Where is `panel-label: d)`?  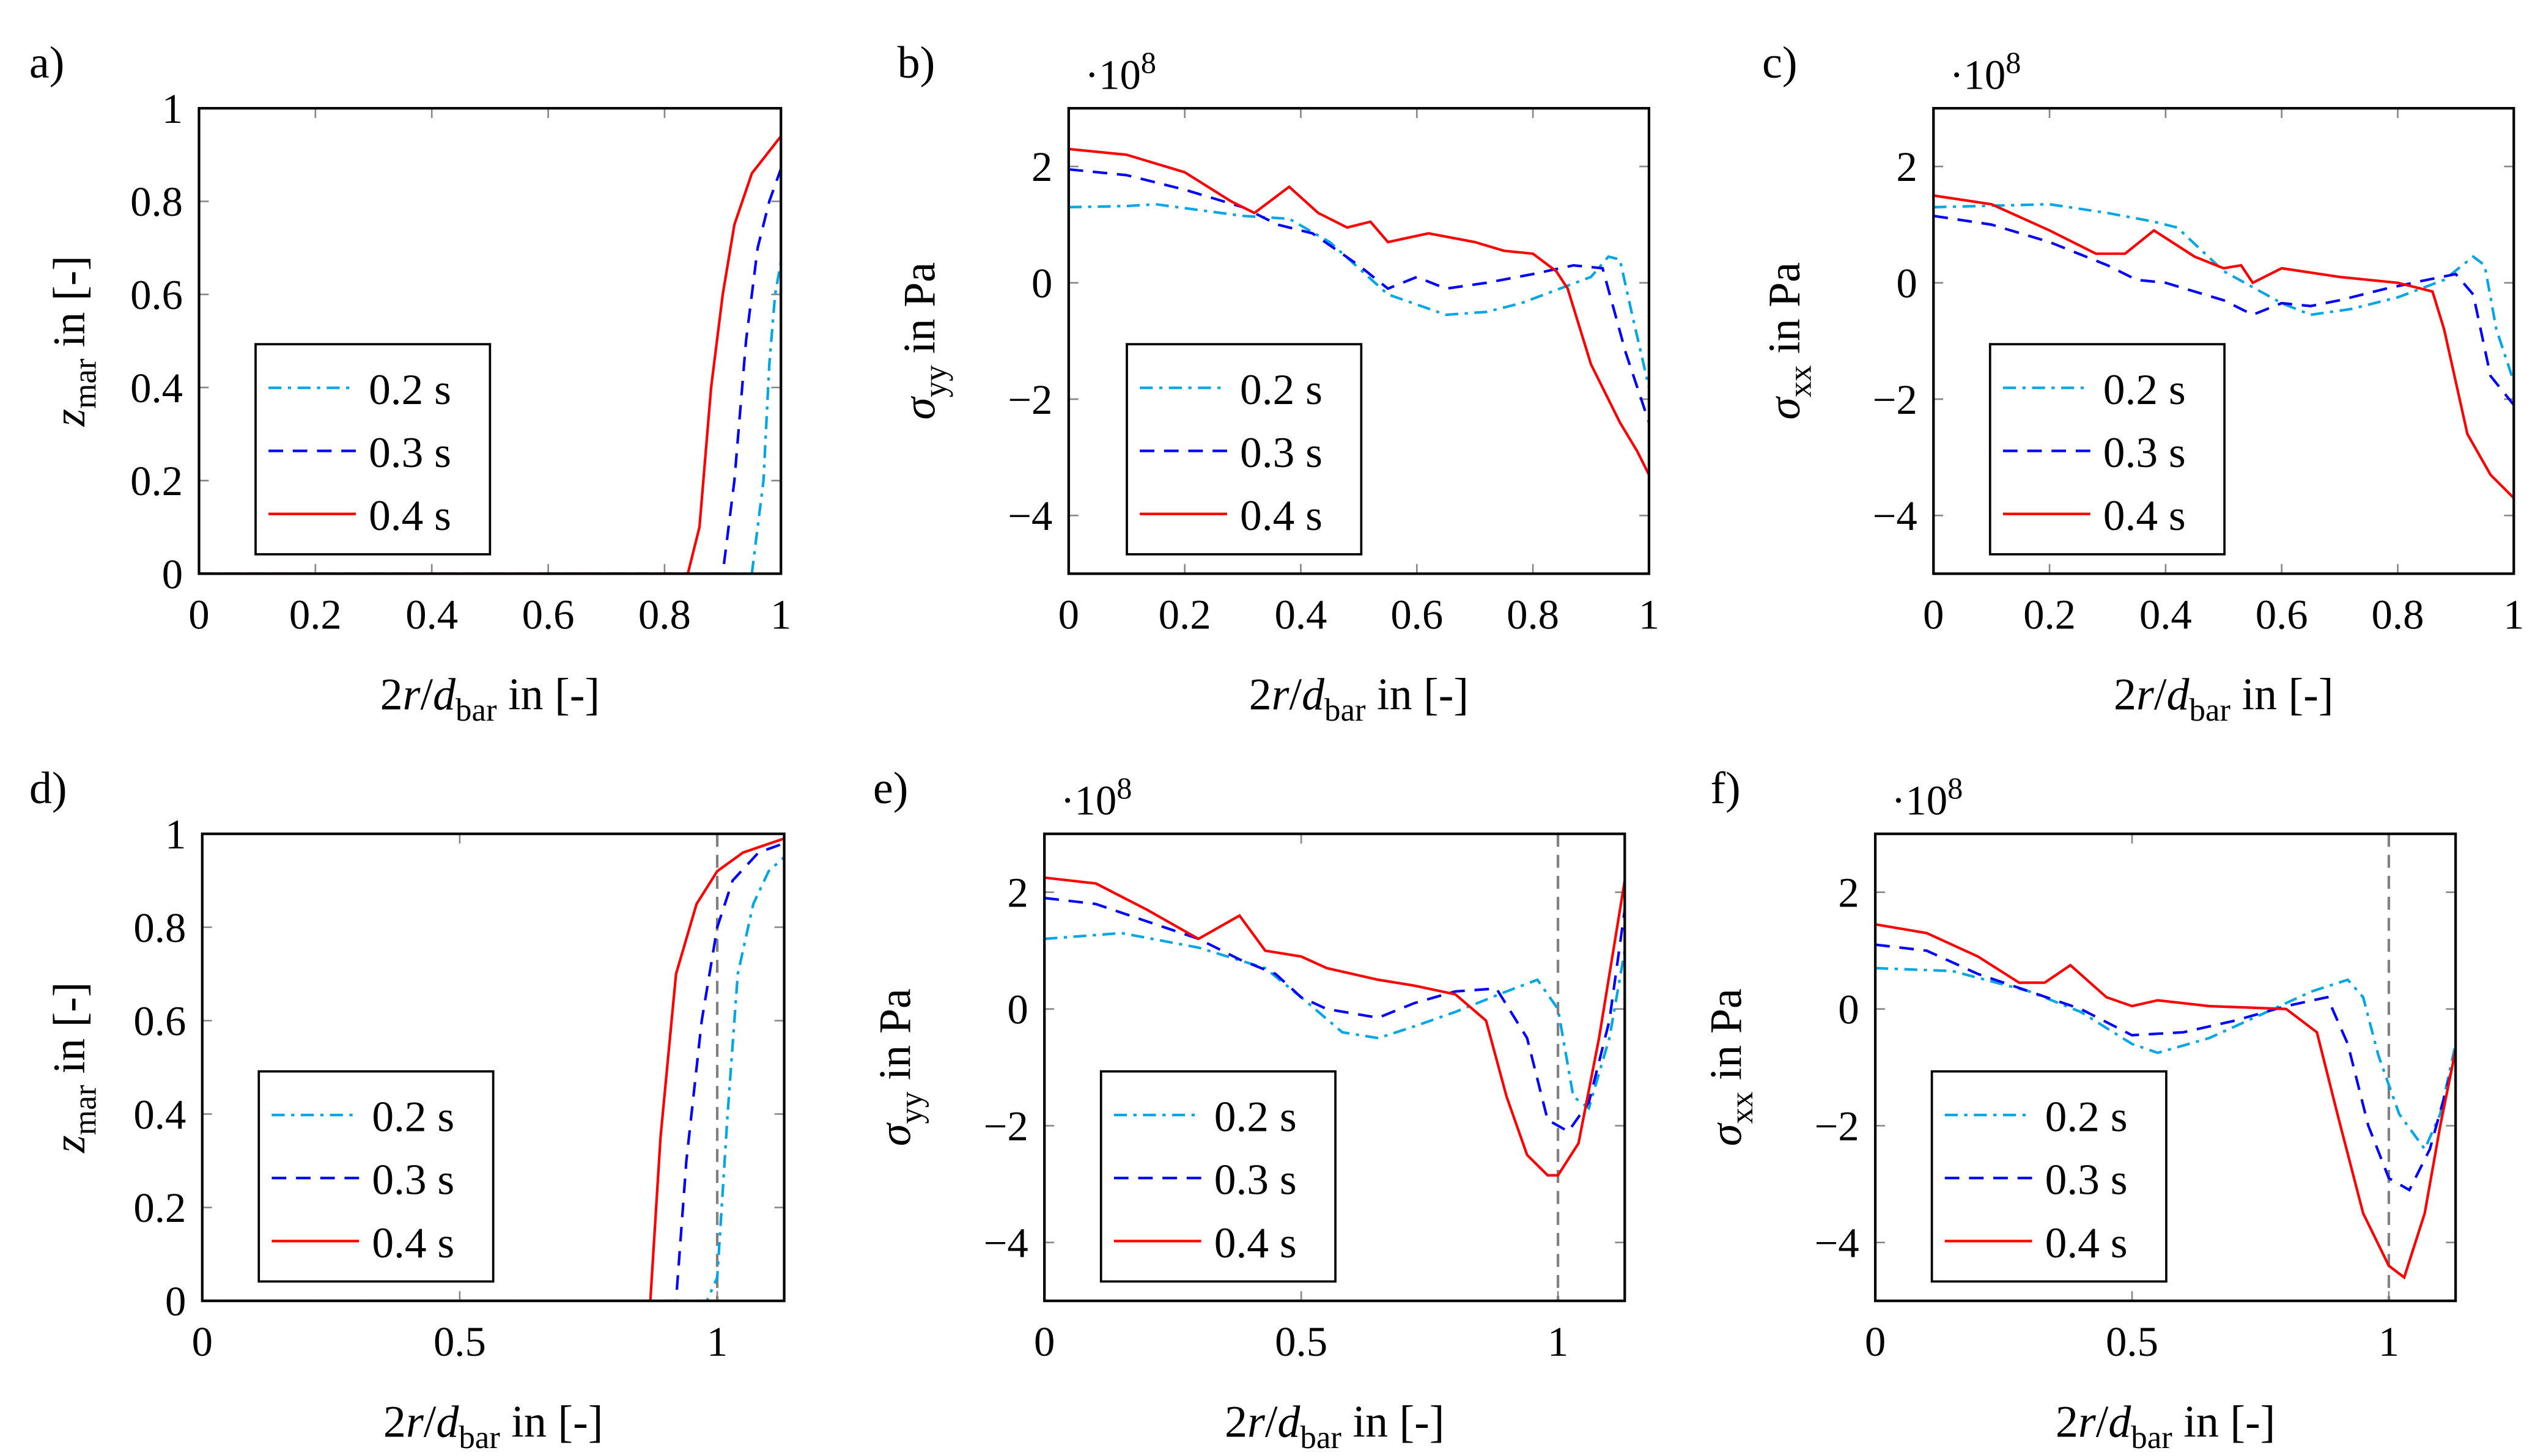 panel-label: d) is located at coordinates (48, 788).